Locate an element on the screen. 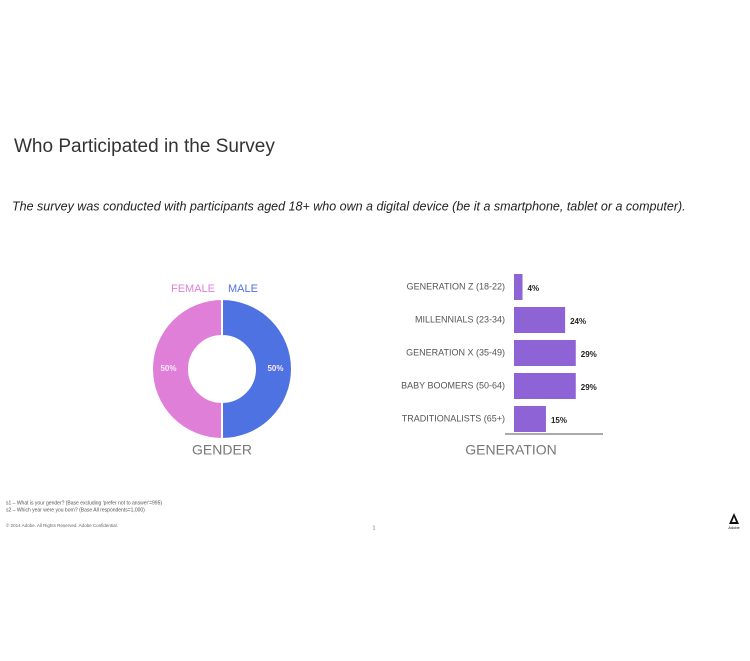 The width and height of the screenshot is (750, 661). data-label: 4% is located at coordinates (534, 288).